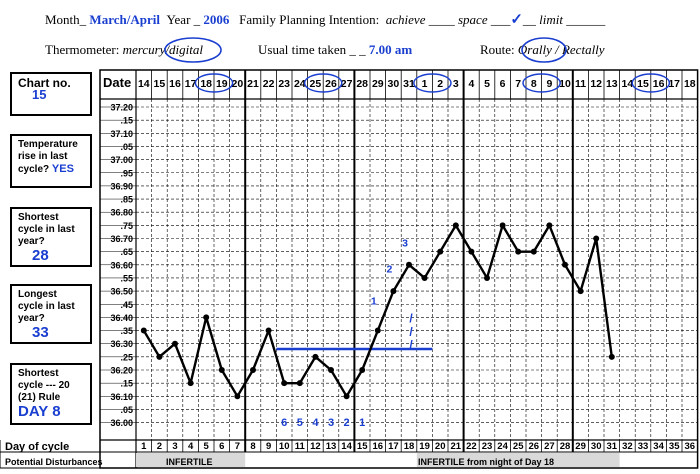 This screenshot has height=474, width=700. I want to click on cycle-day-label: 27, so click(549, 446).